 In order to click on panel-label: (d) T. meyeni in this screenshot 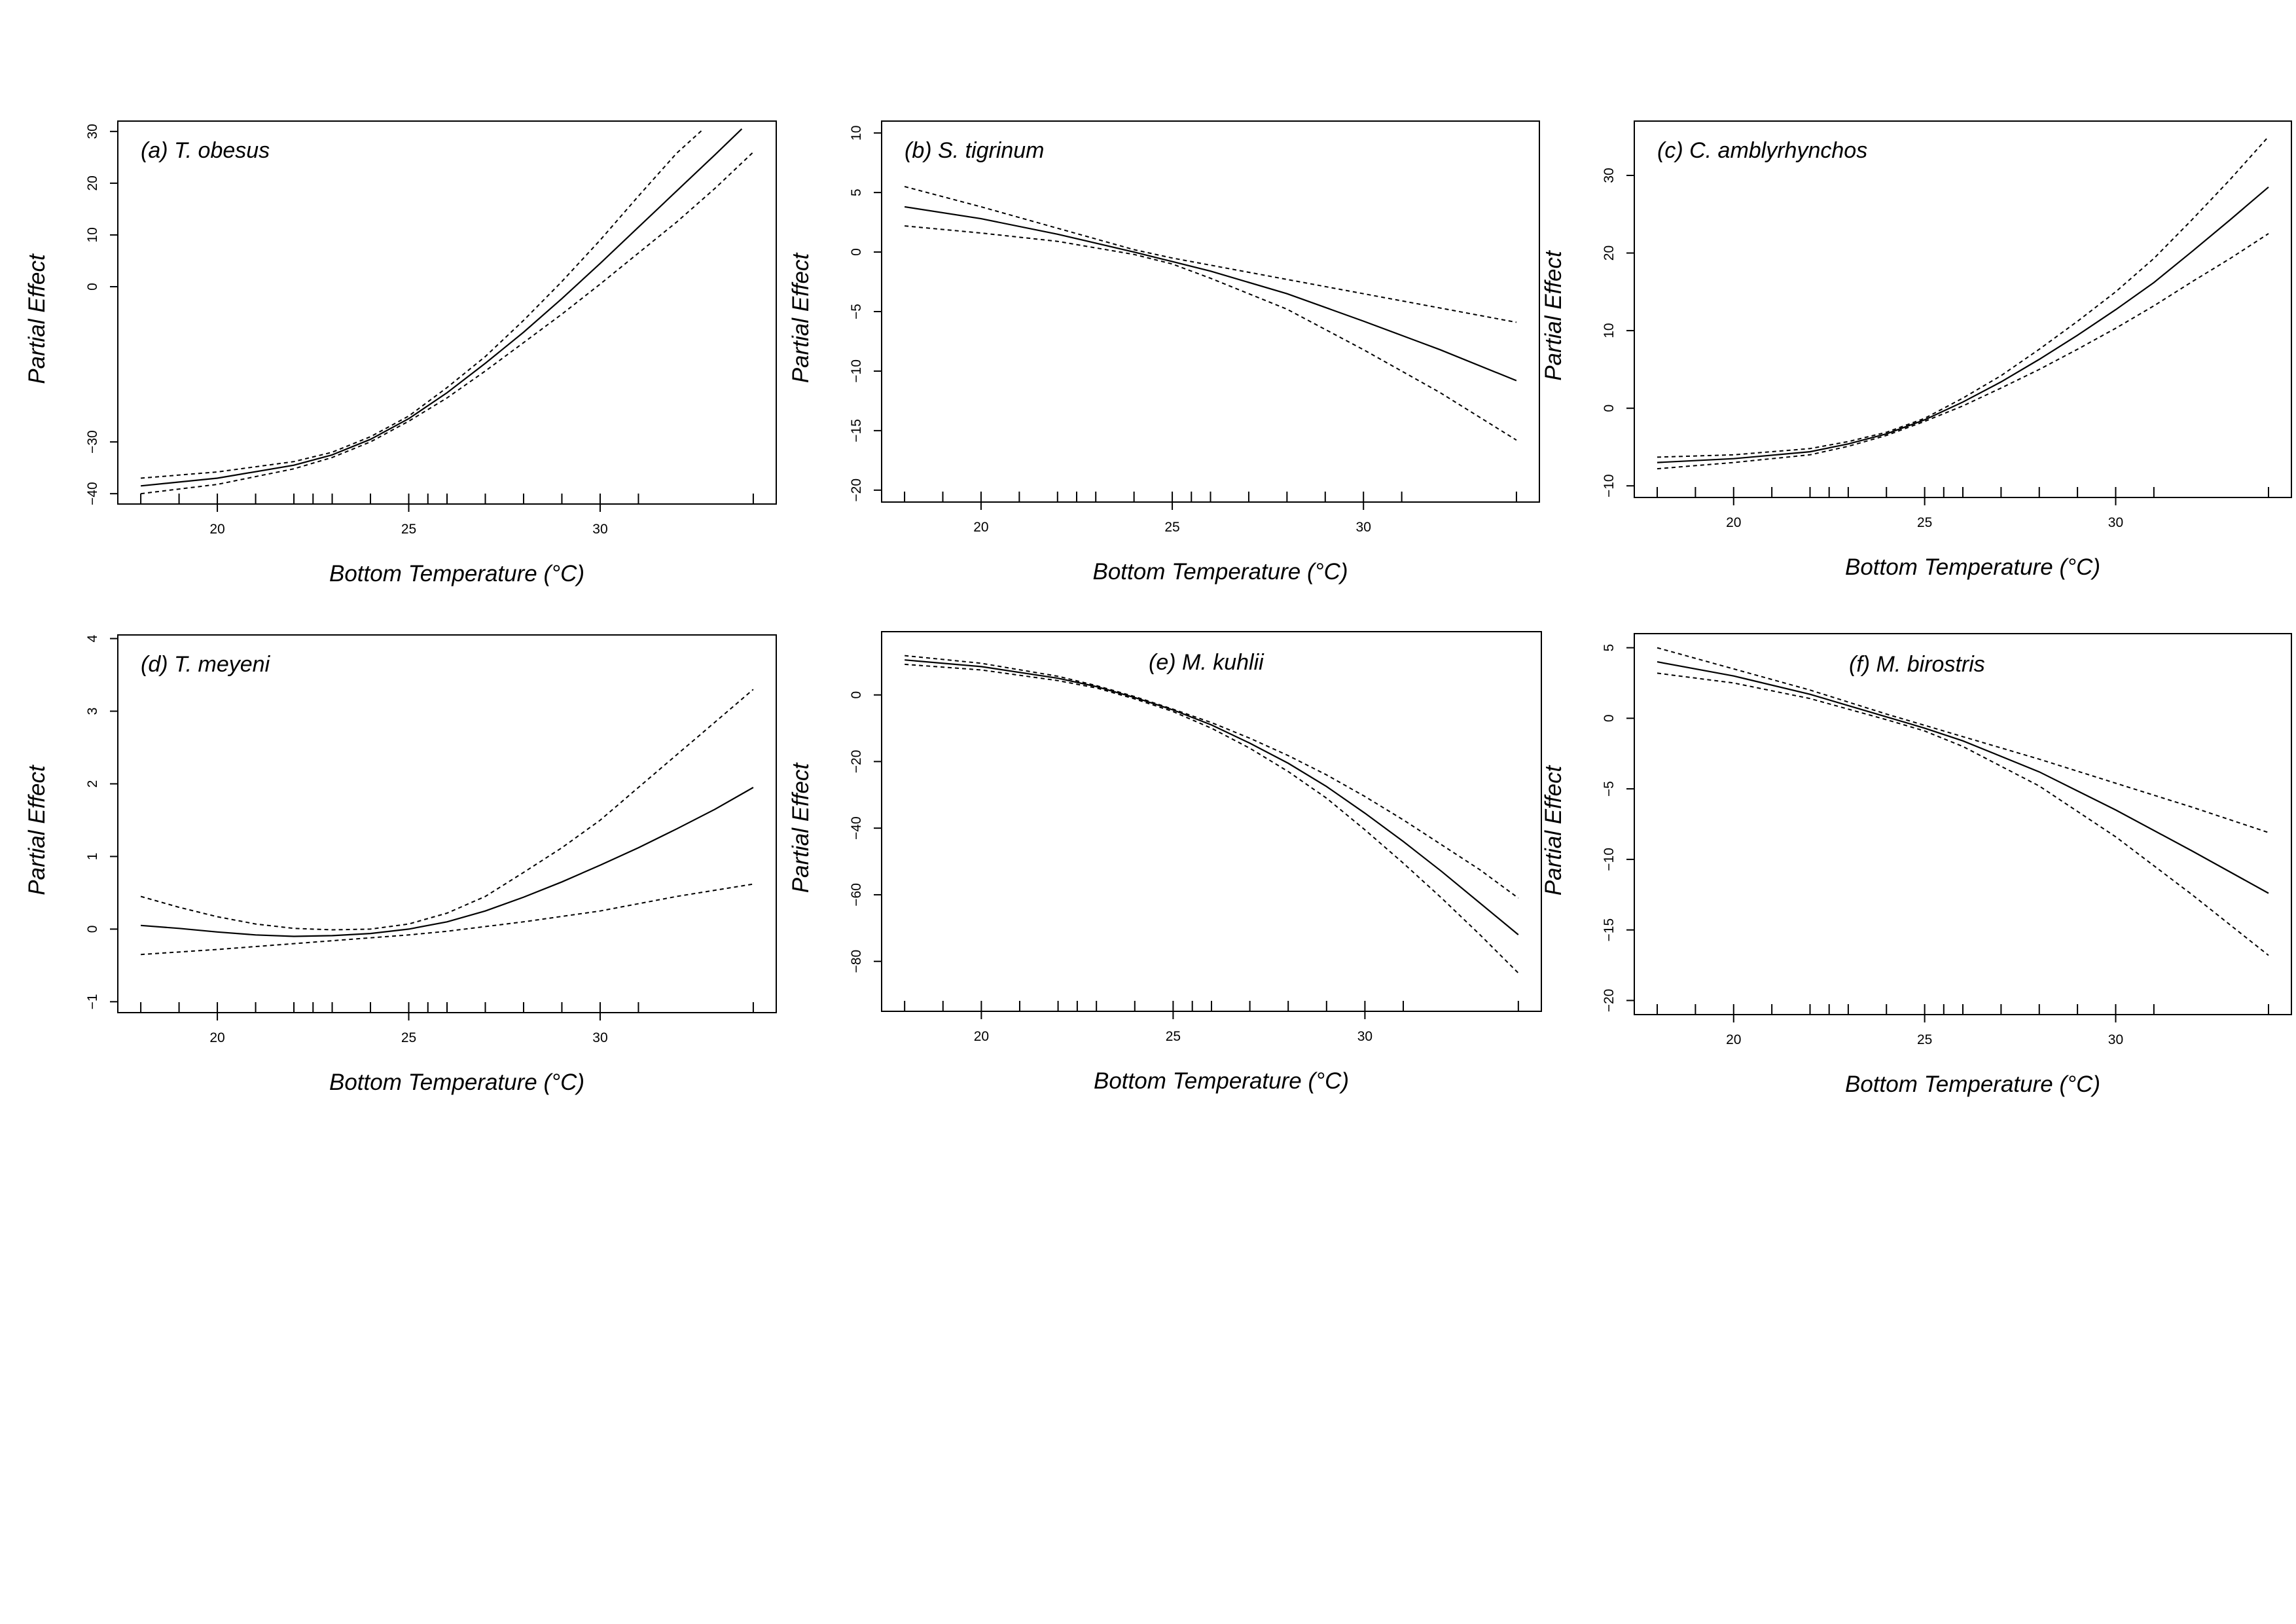, I will do `click(206, 664)`.